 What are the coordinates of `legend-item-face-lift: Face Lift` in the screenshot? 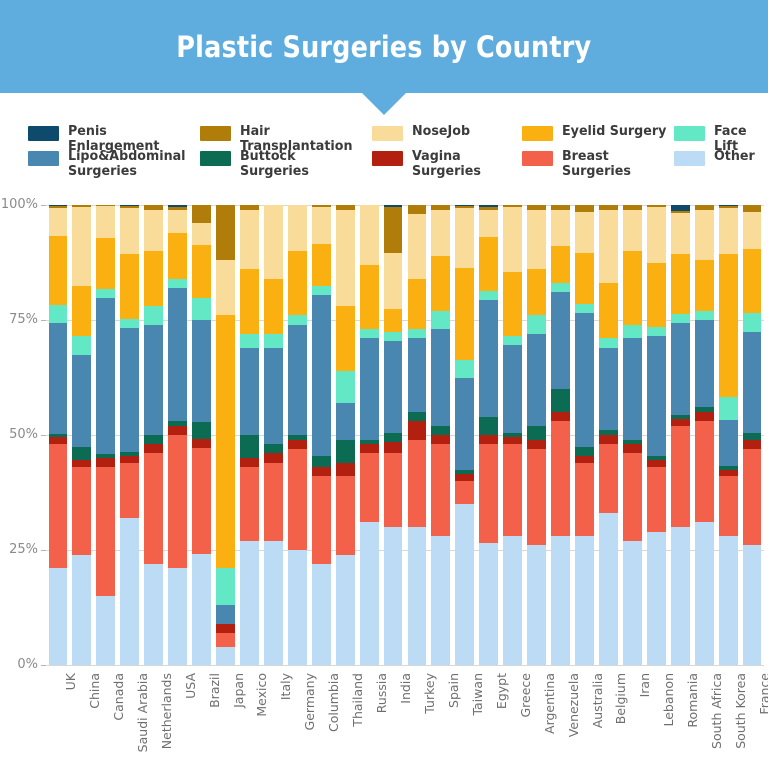 It's located at (716, 139).